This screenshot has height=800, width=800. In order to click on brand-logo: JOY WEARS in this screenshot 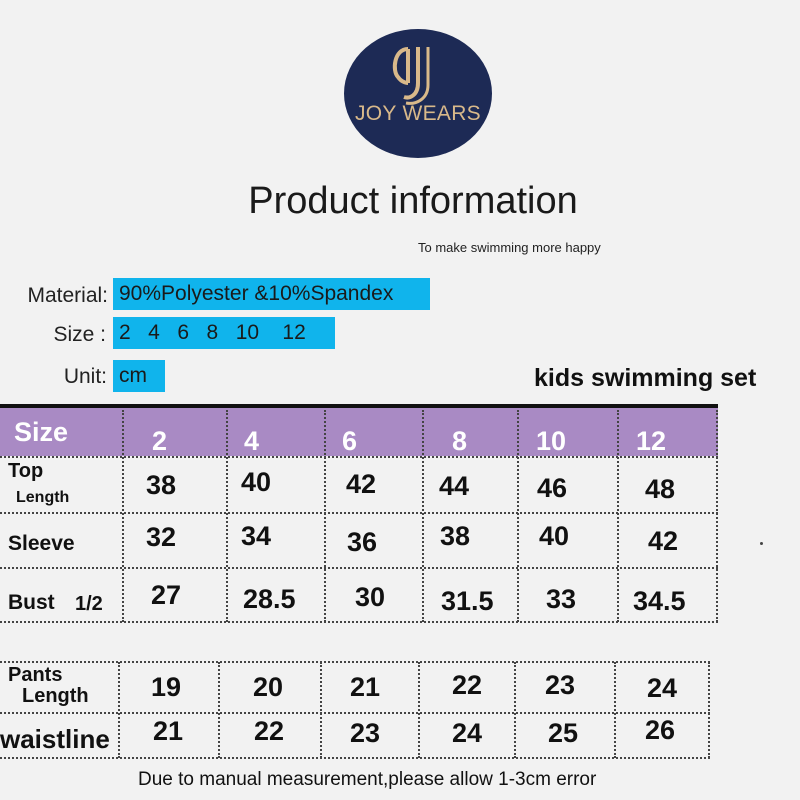, I will do `click(418, 93)`.